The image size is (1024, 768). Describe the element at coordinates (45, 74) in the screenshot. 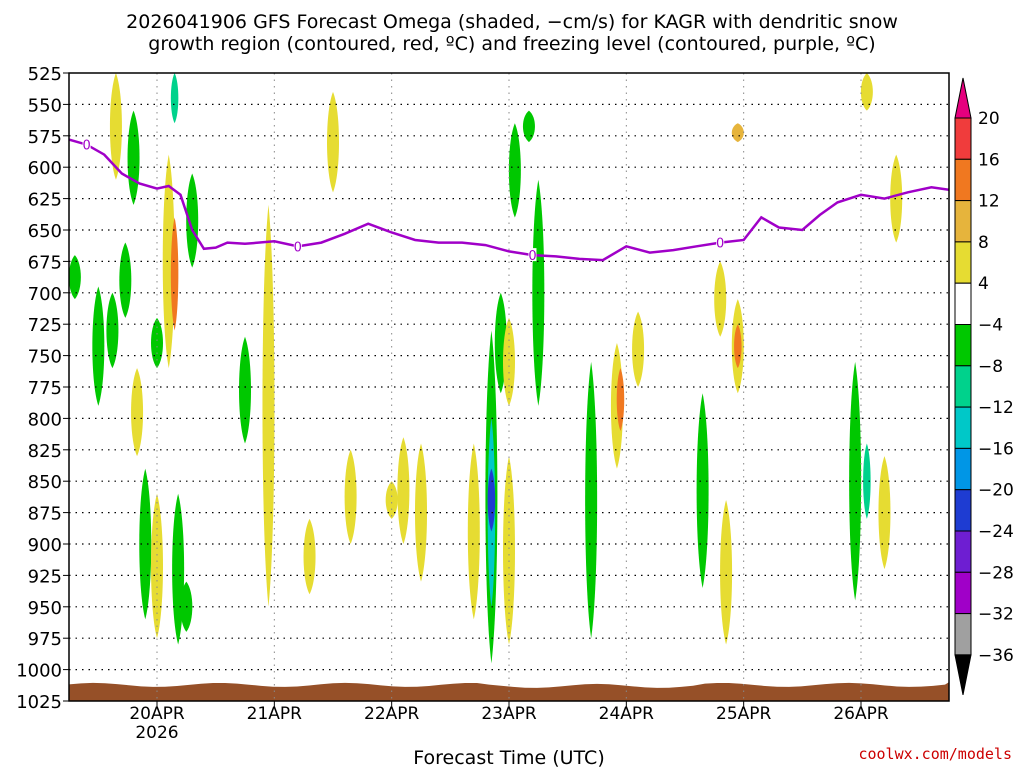

I see `y-tick-label: 525` at that location.